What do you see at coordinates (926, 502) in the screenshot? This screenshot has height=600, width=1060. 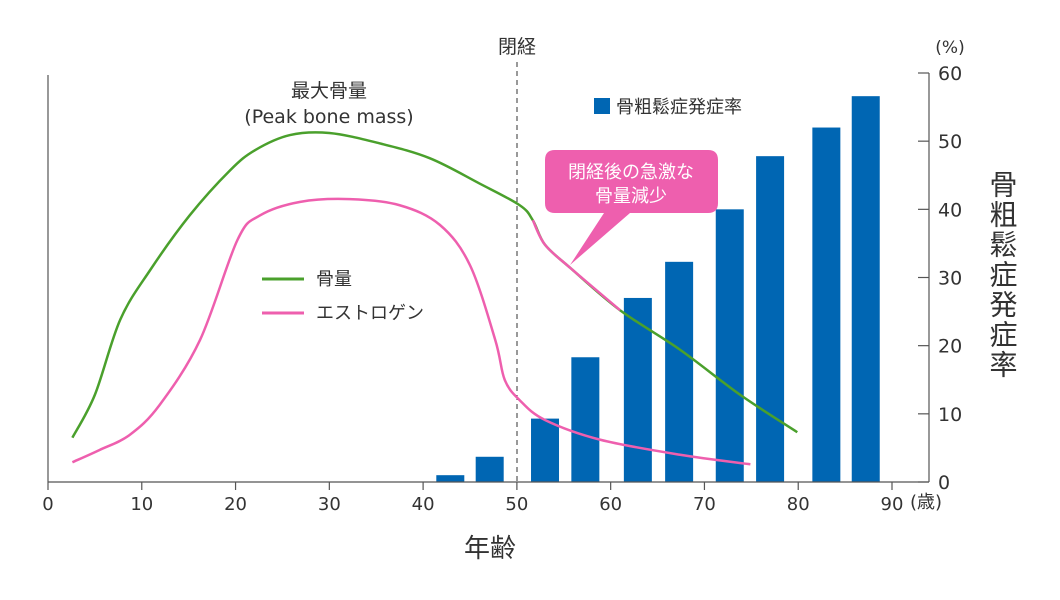 I see `x-axis-unit: (歳)` at bounding box center [926, 502].